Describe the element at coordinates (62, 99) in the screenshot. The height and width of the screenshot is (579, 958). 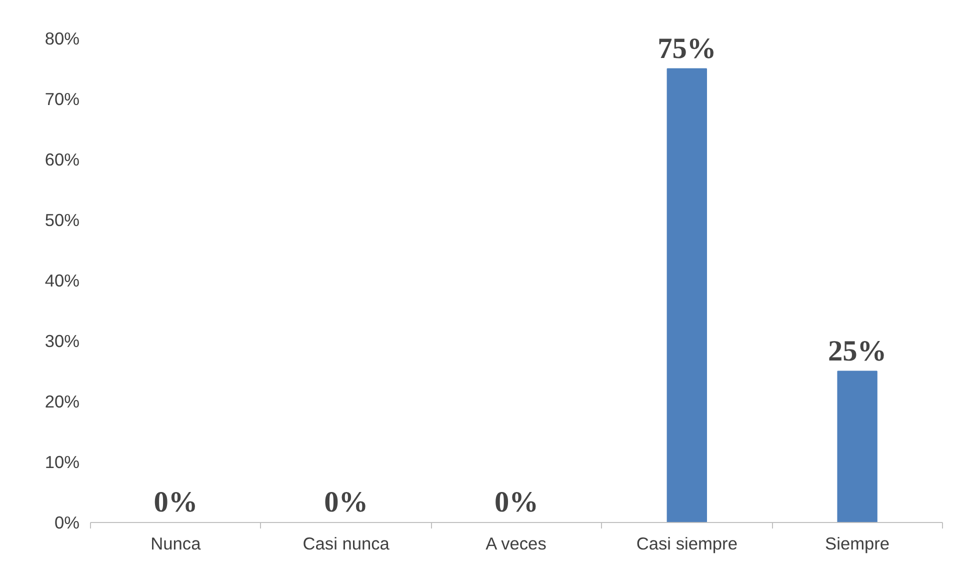
I see `y-tick-label: 70%` at that location.